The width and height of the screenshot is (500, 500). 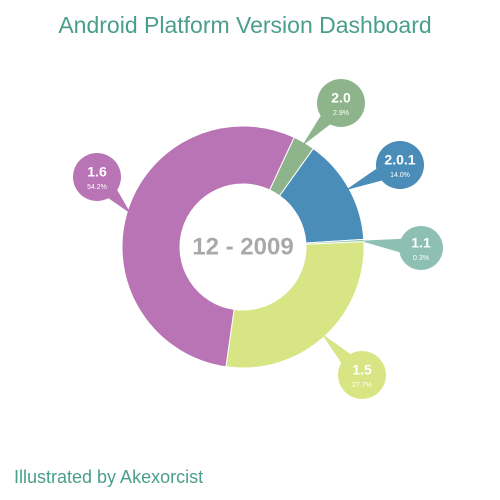 I want to click on callout-value: 14.0%, so click(x=400, y=175).